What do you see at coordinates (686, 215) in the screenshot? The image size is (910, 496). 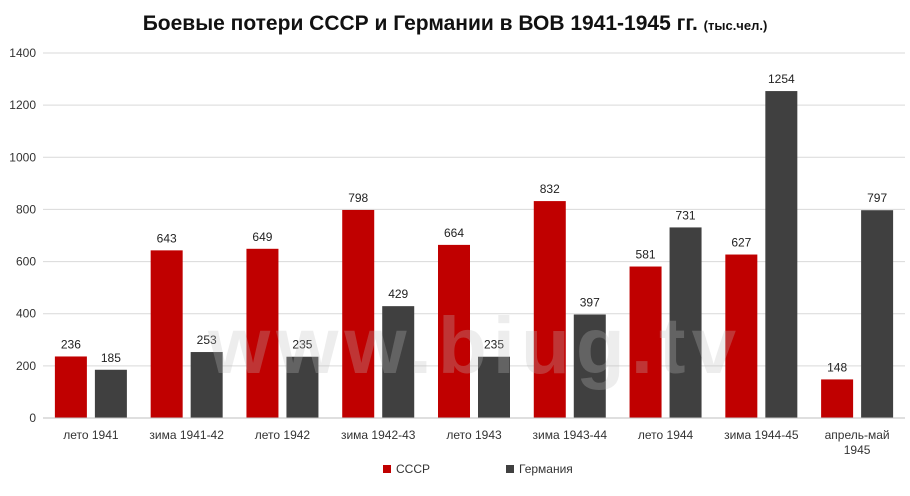 I see `data-label: 731` at bounding box center [686, 215].